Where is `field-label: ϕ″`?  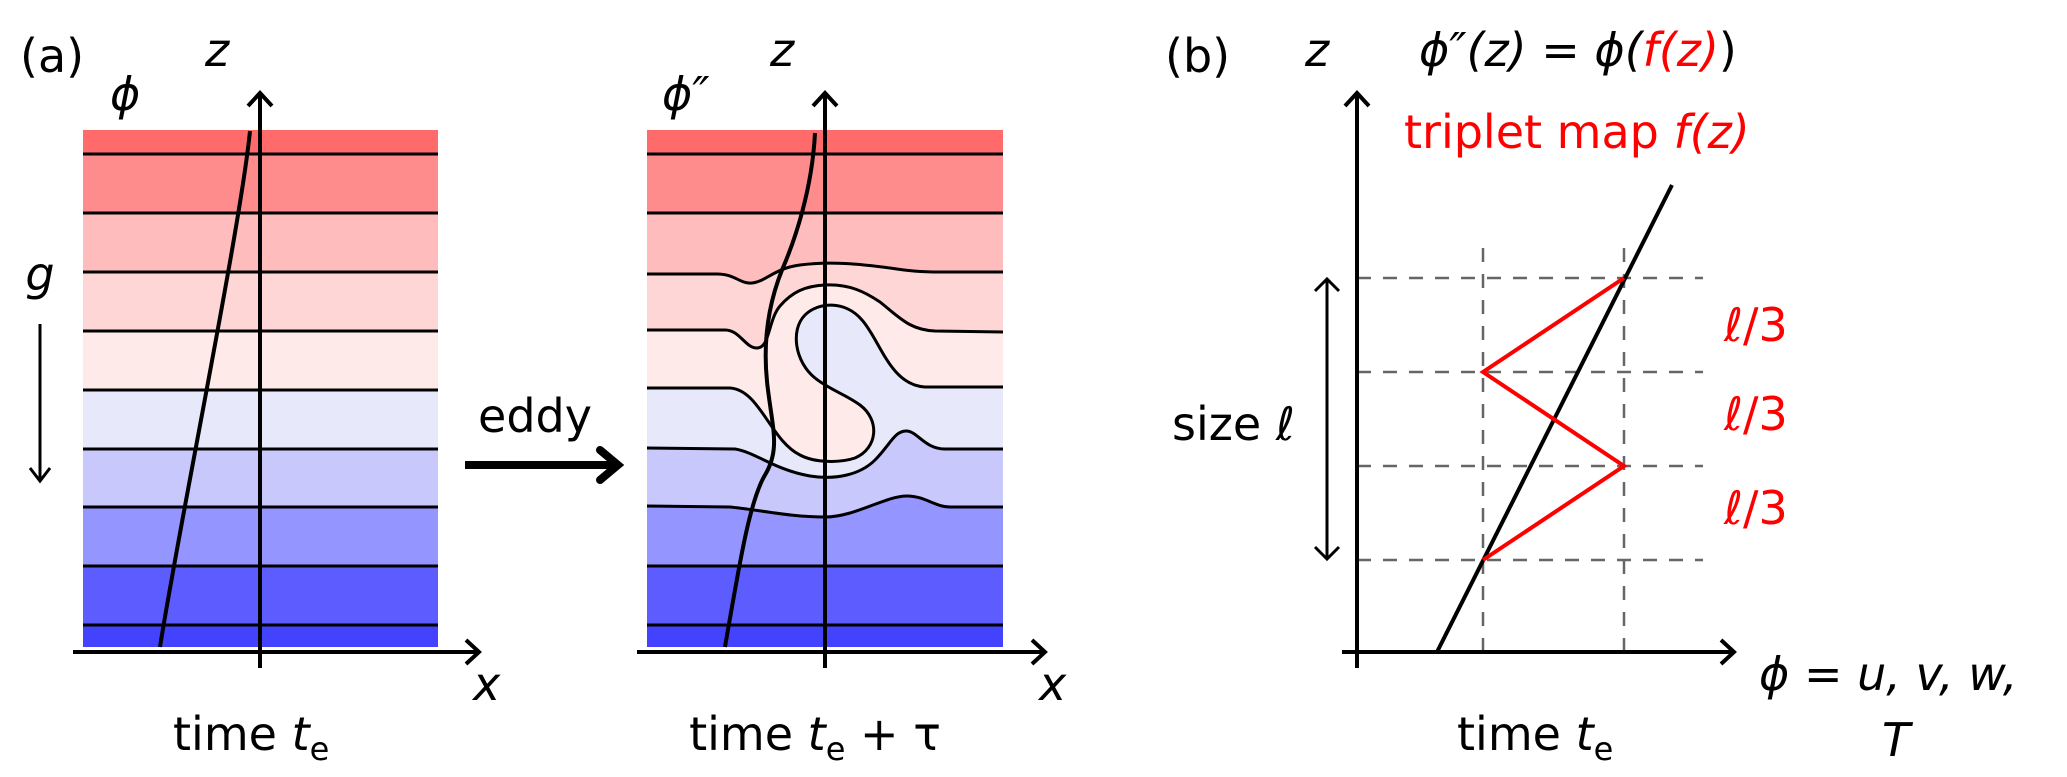
field-label: ϕ″ is located at coordinates (686, 94).